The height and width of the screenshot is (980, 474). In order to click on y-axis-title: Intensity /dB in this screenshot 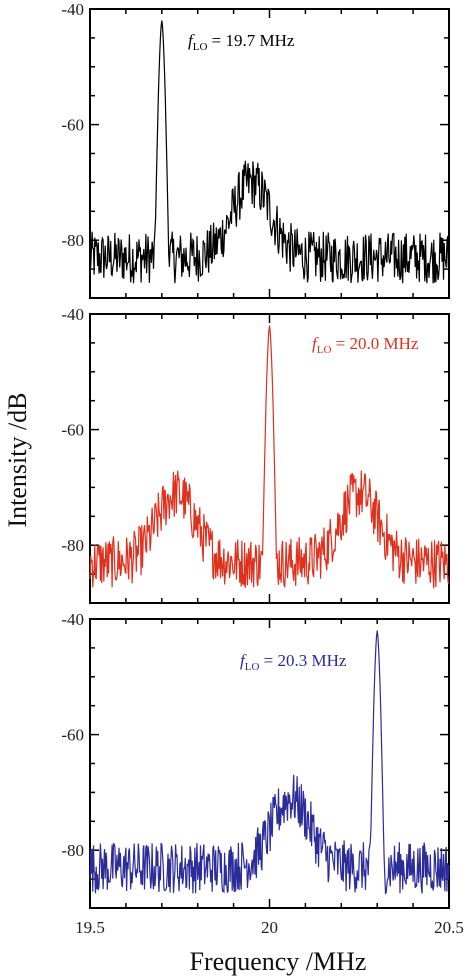, I will do `click(17, 459)`.